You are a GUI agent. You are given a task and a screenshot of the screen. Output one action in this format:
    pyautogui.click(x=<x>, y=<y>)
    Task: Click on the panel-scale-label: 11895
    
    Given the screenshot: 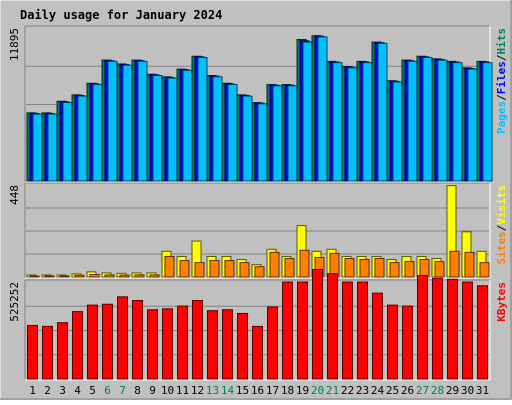 What is the action you would take?
    pyautogui.click(x=14, y=44)
    